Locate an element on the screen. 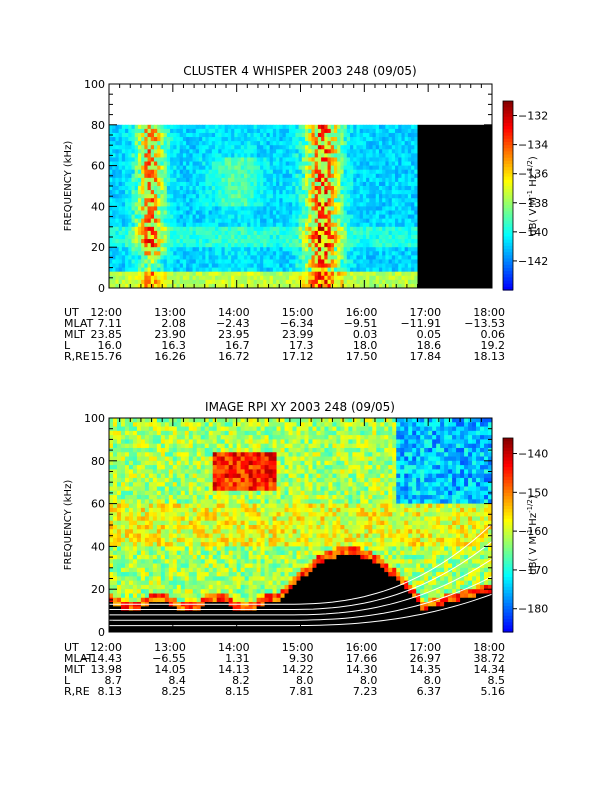 This screenshot has width=600, height=800. ephemeris-value: 15:00 is located at coordinates (298, 312).